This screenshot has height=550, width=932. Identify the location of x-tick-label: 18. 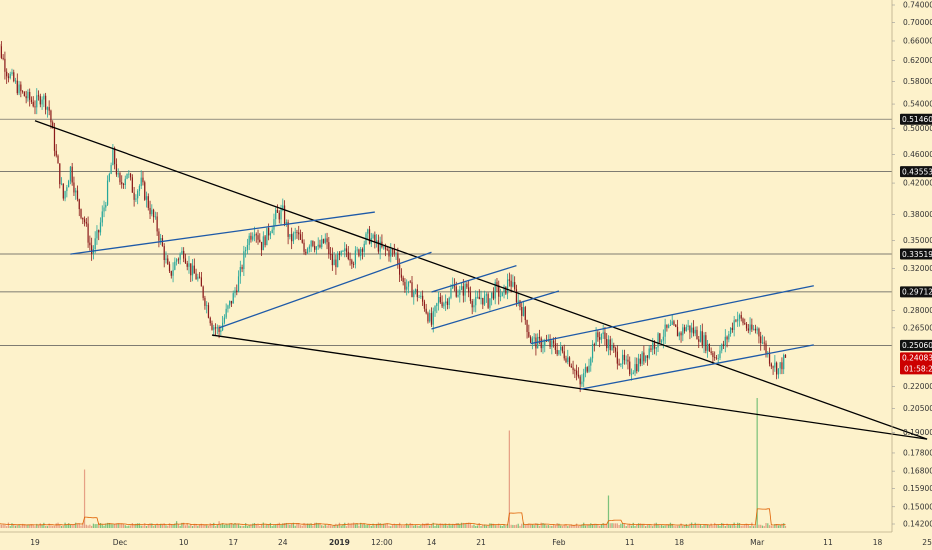
(878, 542).